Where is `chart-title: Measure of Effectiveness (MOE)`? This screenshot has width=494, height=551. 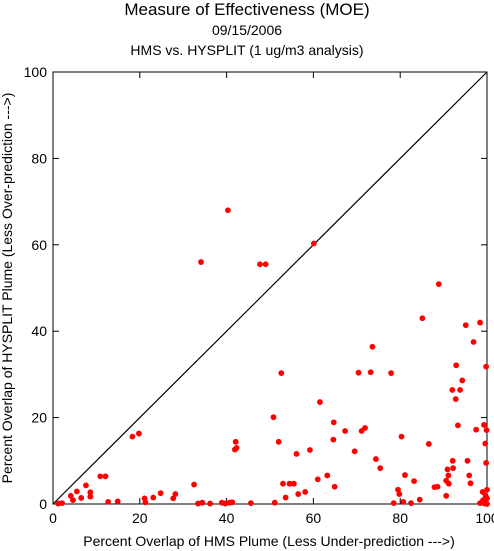
chart-title: Measure of Effectiveness (MOE) is located at coordinates (247, 9).